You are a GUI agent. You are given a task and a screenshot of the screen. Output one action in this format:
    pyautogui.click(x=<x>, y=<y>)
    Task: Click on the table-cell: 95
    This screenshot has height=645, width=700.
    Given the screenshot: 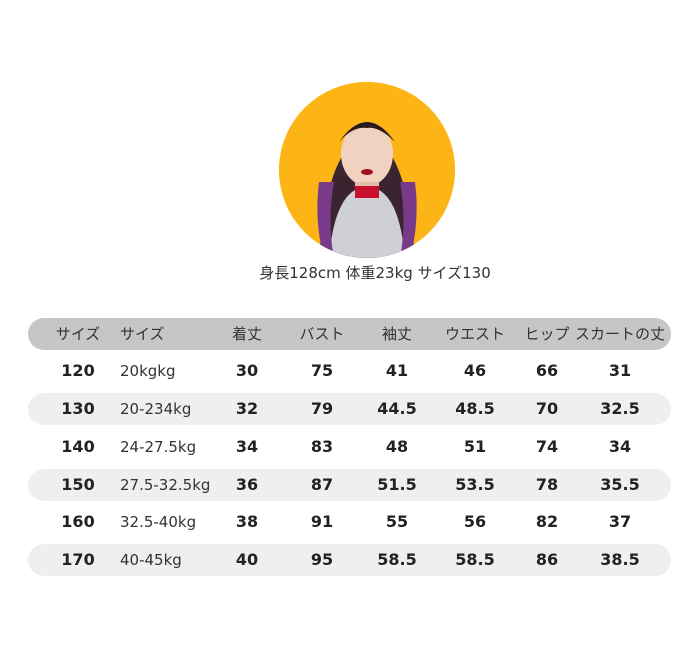 What is the action you would take?
    pyautogui.click(x=322, y=559)
    